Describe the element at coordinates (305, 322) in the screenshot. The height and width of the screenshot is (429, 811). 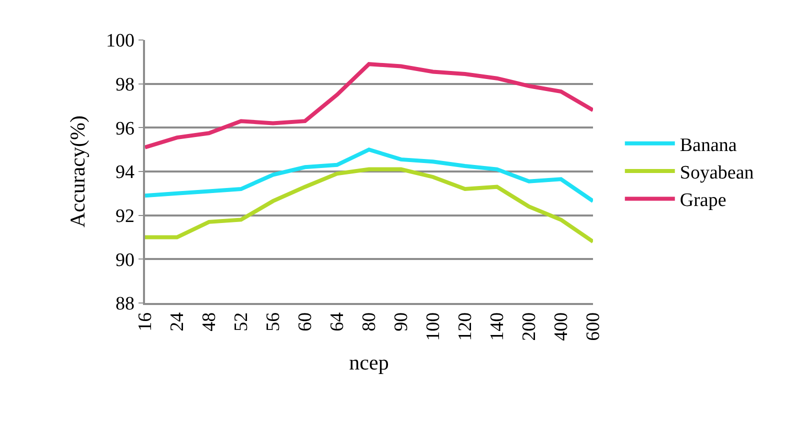
I see `x-tick-label: 60` at that location.